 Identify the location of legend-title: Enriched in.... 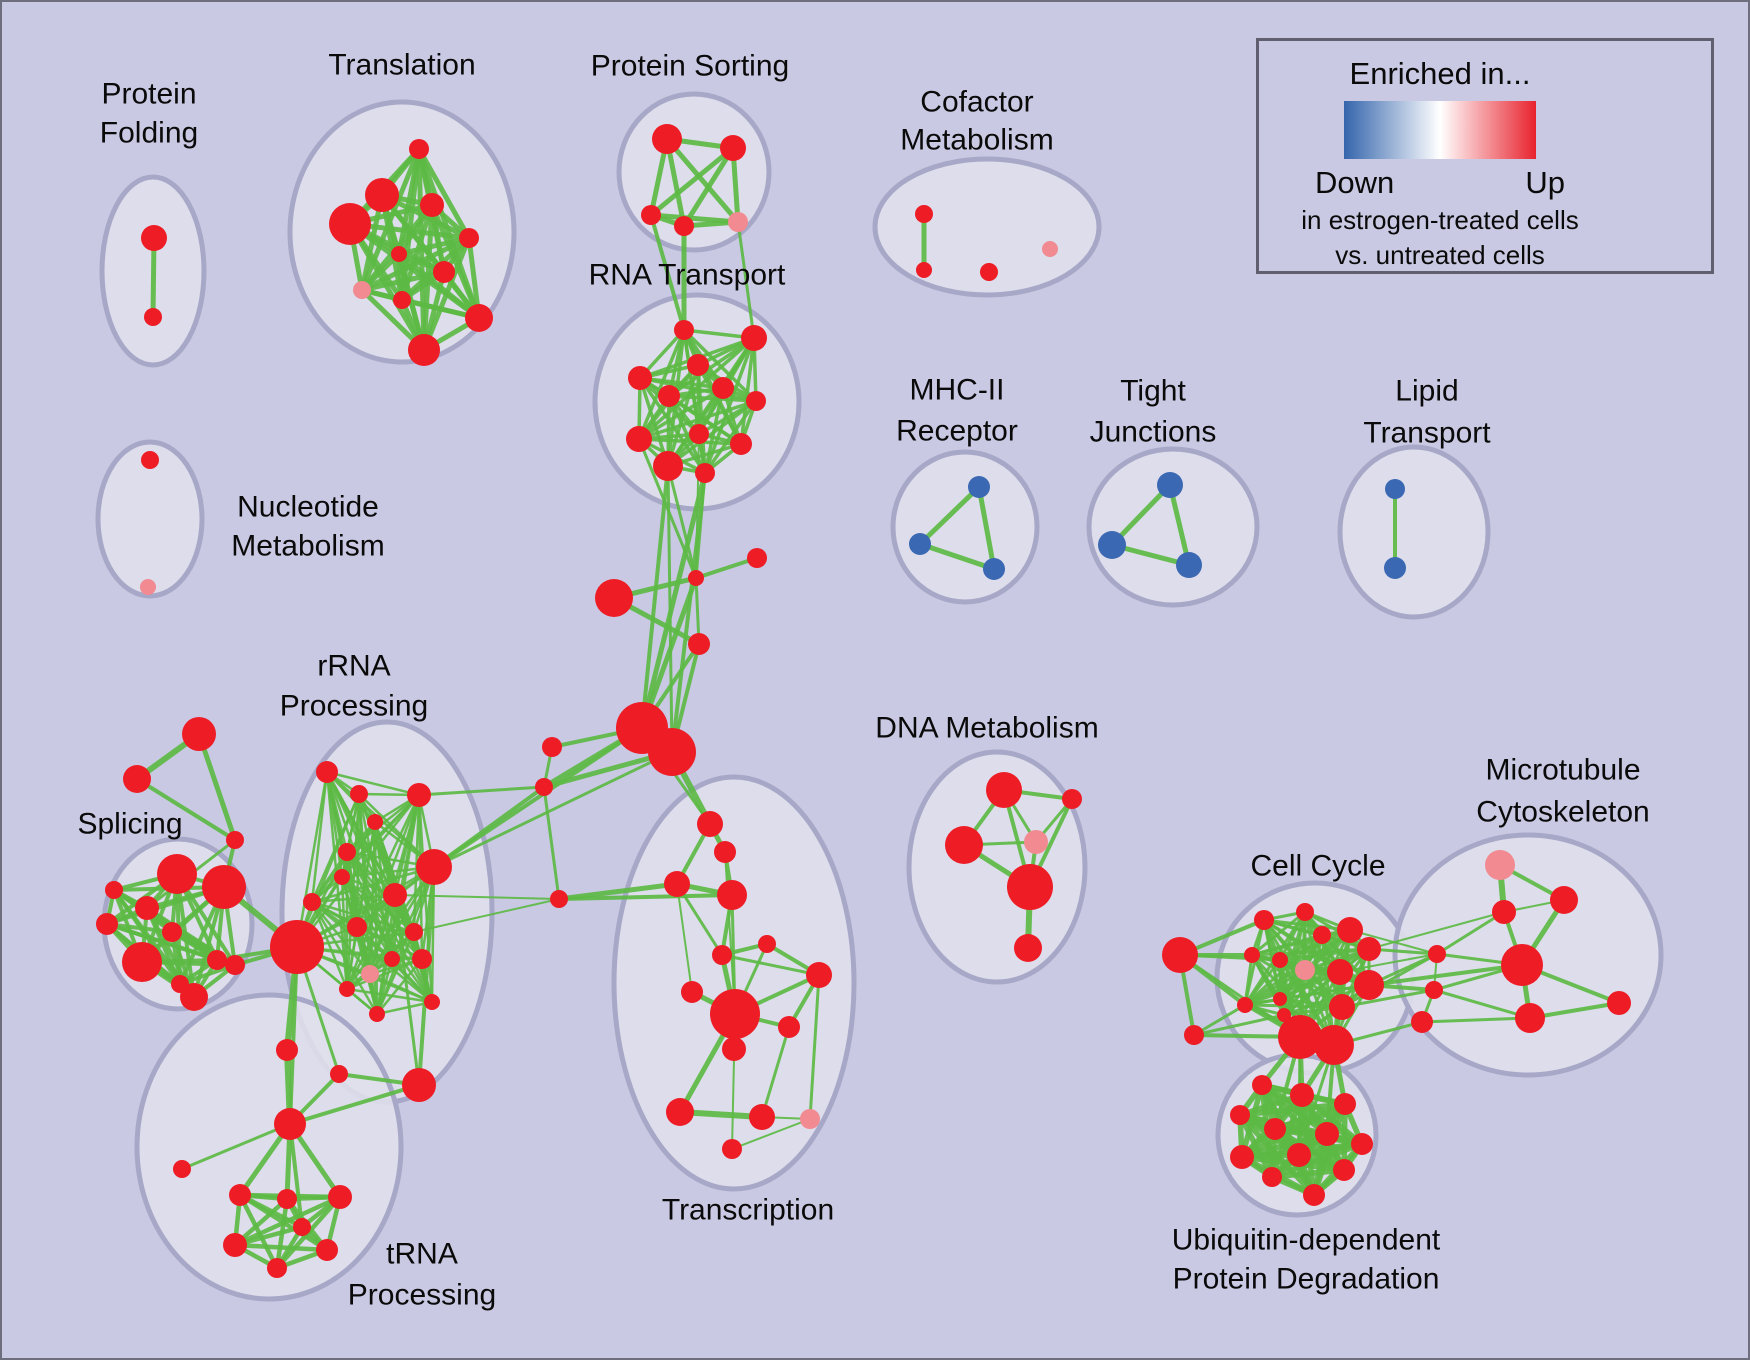
(1440, 73).